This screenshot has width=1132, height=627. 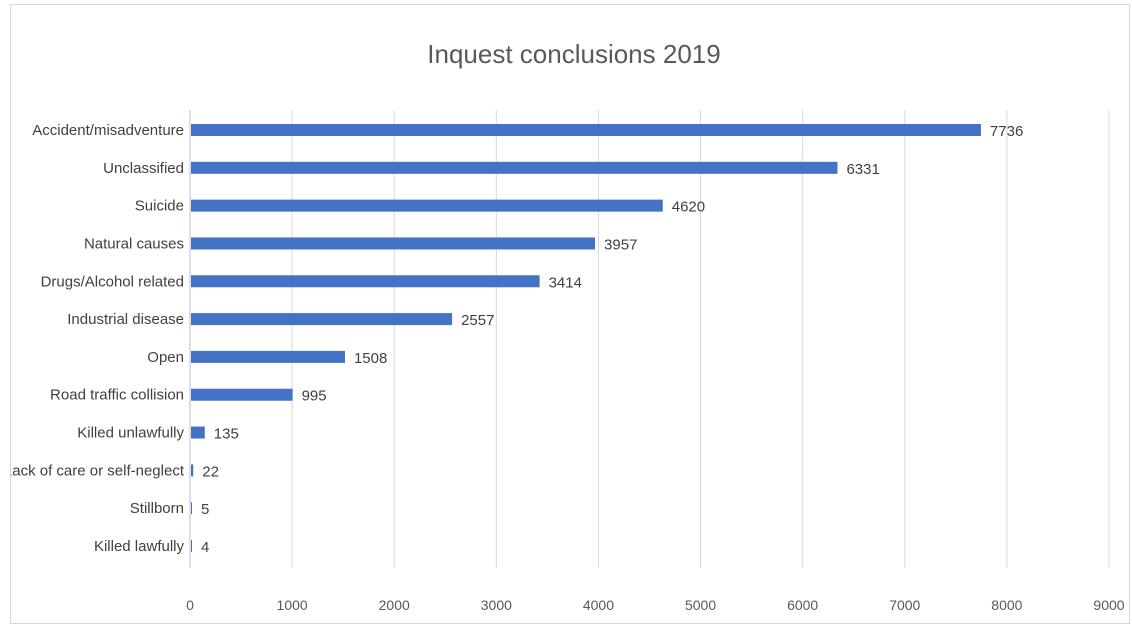 What do you see at coordinates (112, 281) in the screenshot?
I see `category-label: Drugs/Alcohol related` at bounding box center [112, 281].